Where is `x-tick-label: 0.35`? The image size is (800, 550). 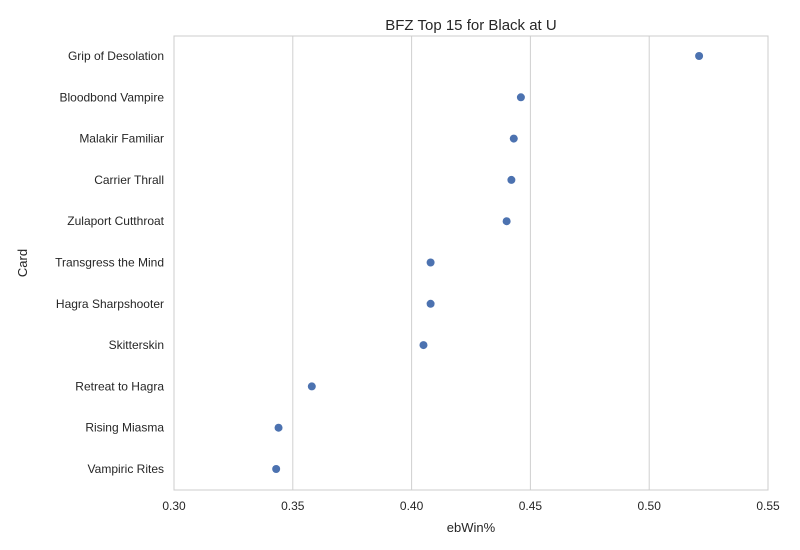 x-tick-label: 0.35 is located at coordinates (293, 506).